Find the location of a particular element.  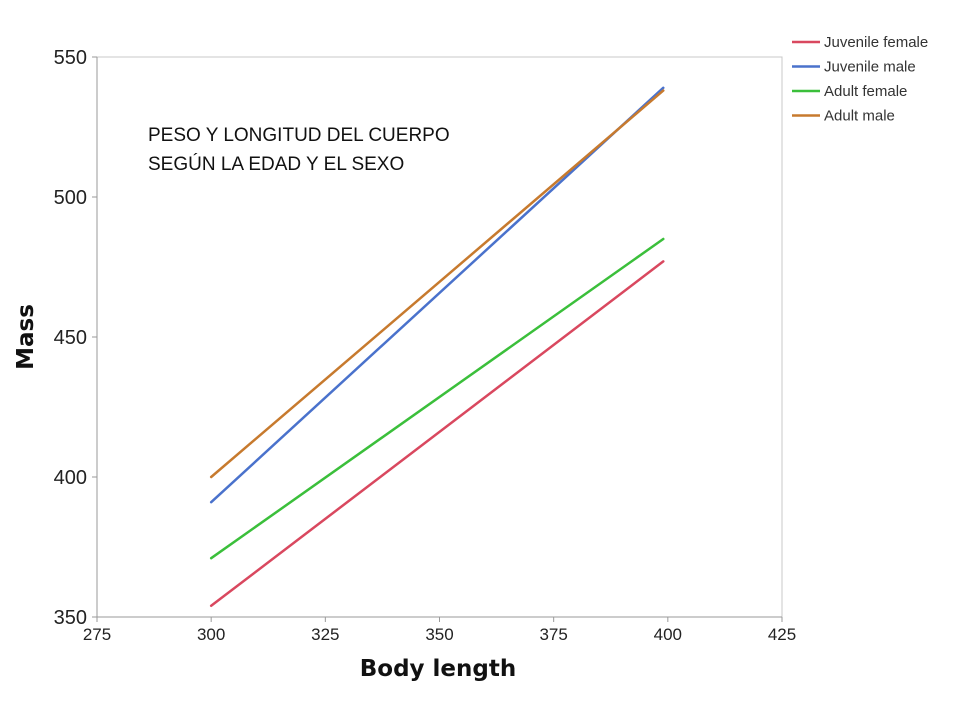

x-tick-label: 425 is located at coordinates (782, 634).